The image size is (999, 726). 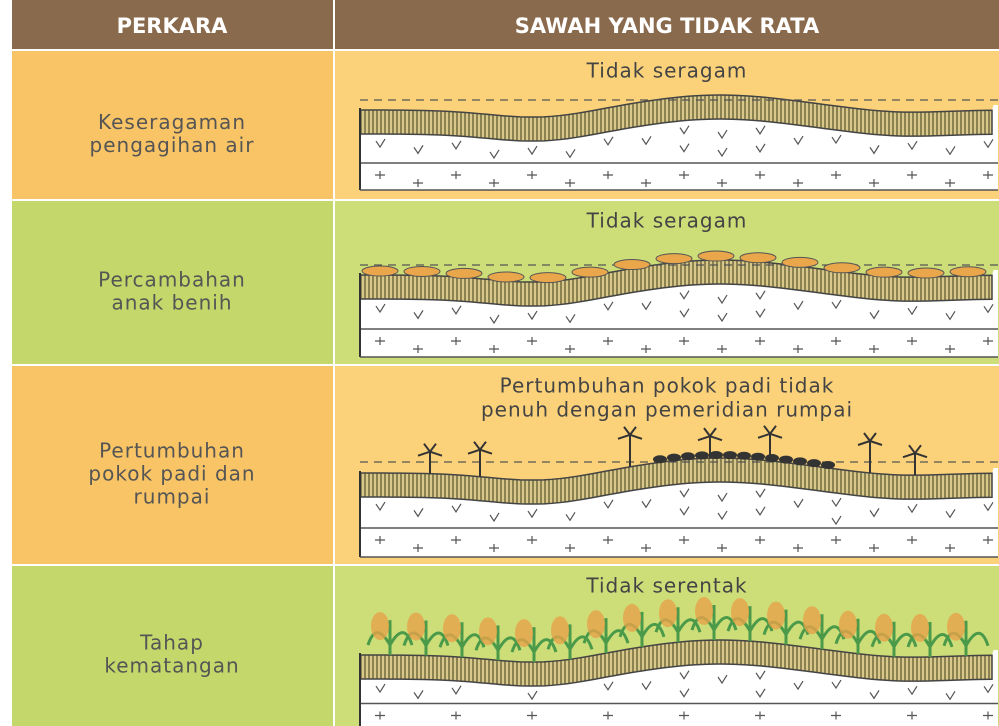 What do you see at coordinates (172, 451) in the screenshot?
I see `row-label: Pertumbuhan` at bounding box center [172, 451].